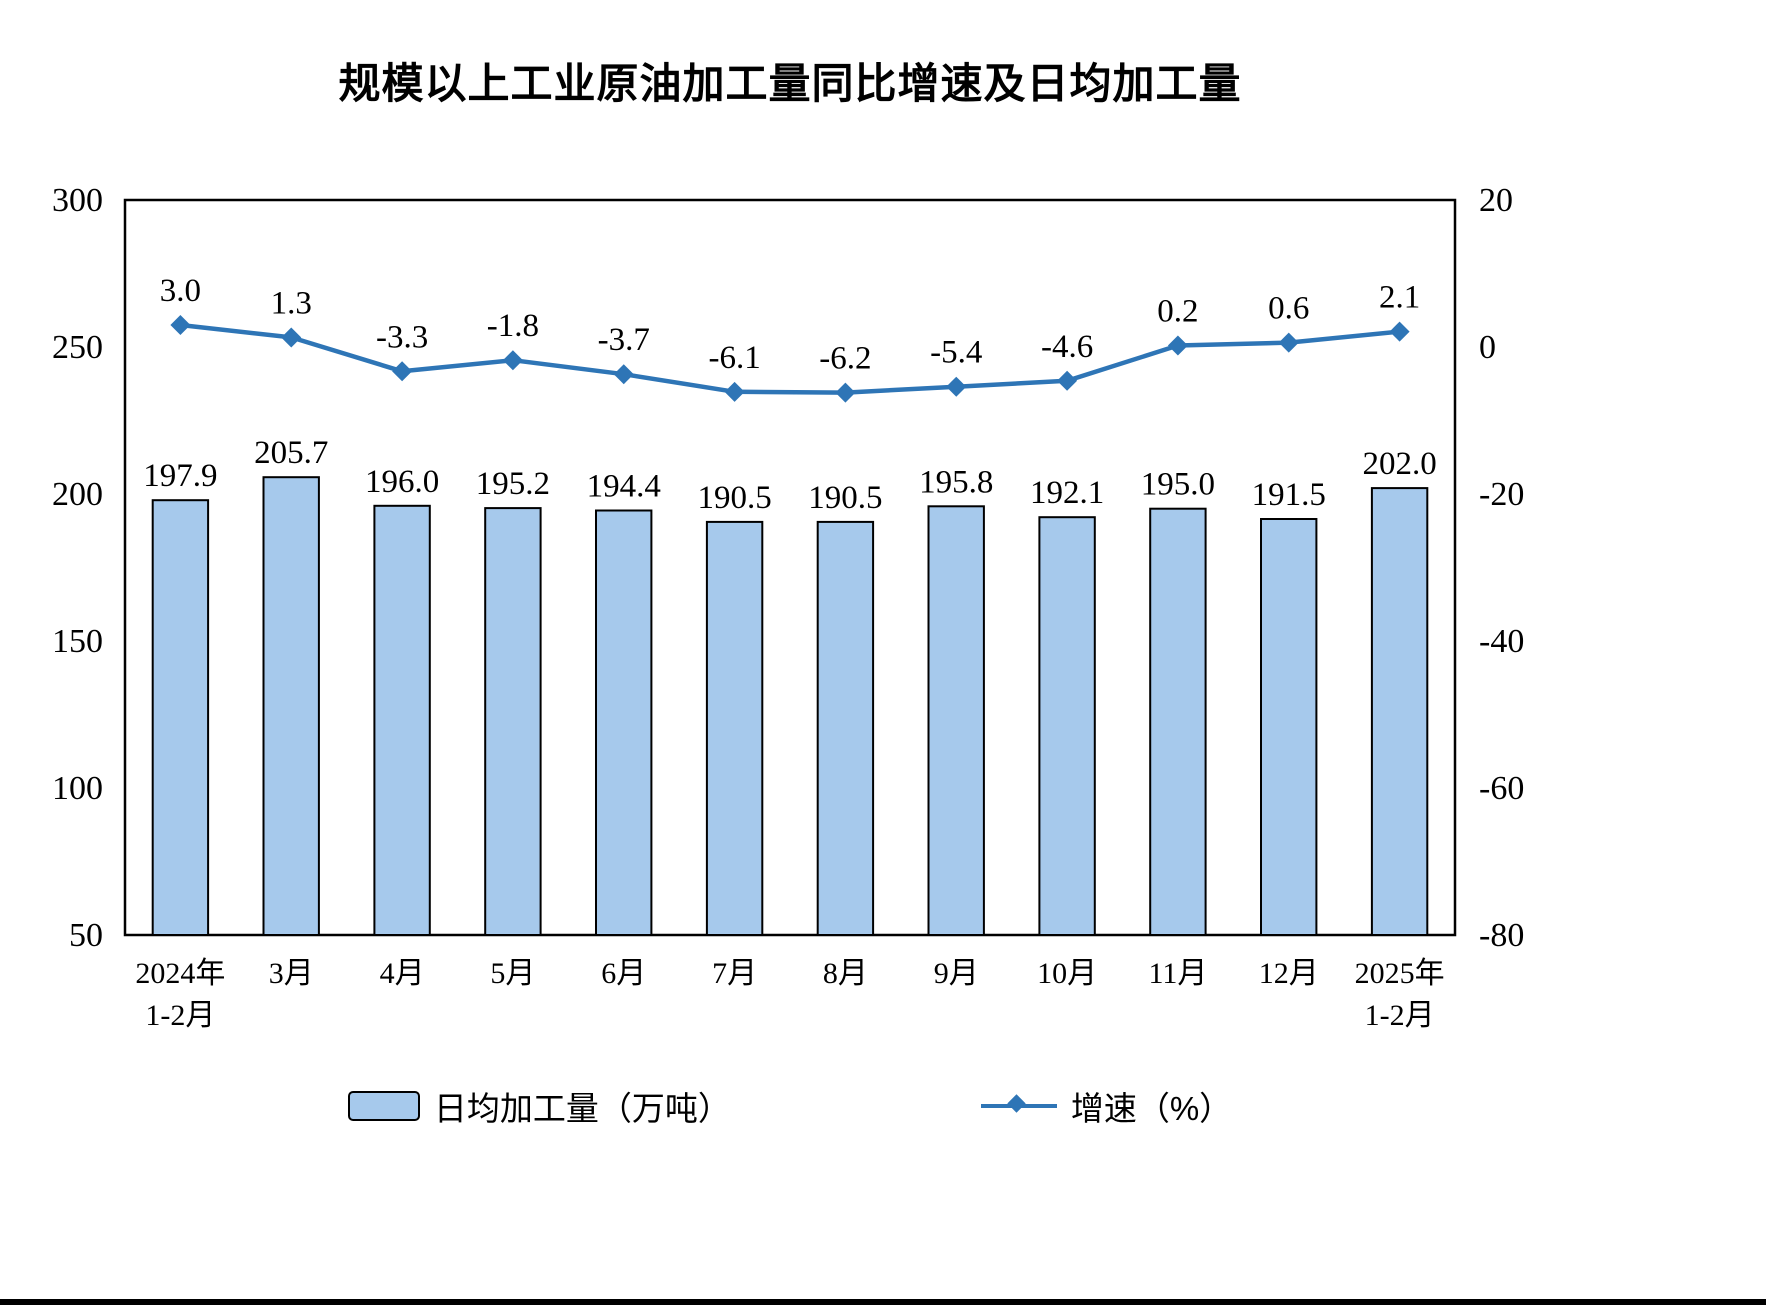  Describe the element at coordinates (291, 973) in the screenshot. I see `x-axis-label: 3月` at that location.